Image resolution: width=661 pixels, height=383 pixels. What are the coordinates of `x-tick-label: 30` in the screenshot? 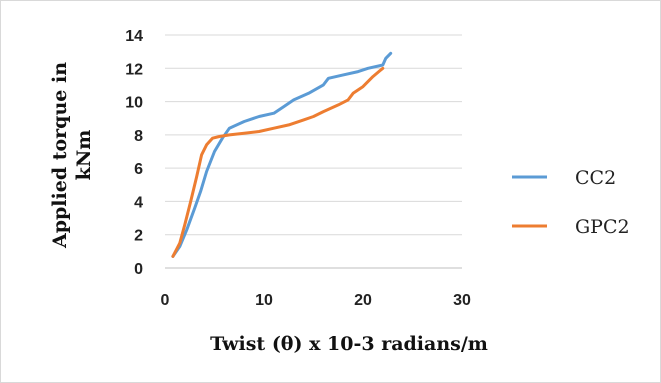 It's located at (462, 300).